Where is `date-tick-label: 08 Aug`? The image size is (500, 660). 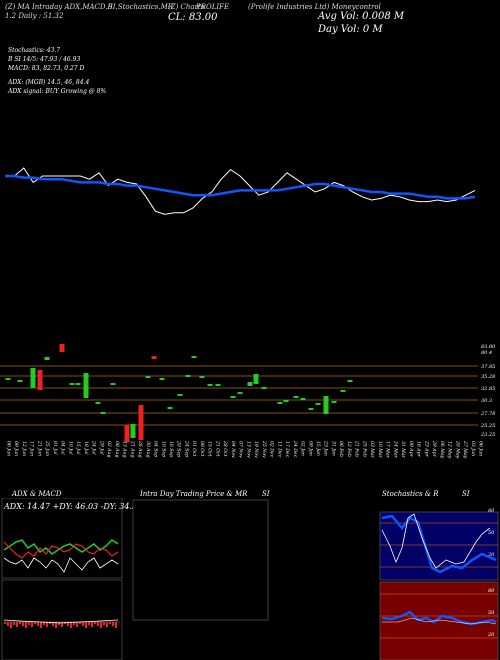
date-tick-label: 08 Aug is located at coordinates (117, 449).